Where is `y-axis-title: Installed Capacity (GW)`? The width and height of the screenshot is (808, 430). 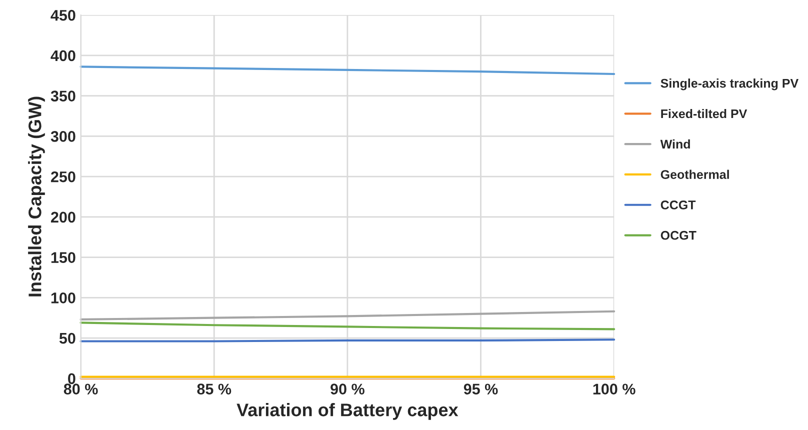 y-axis-title: Installed Capacity (GW) is located at coordinates (36, 196).